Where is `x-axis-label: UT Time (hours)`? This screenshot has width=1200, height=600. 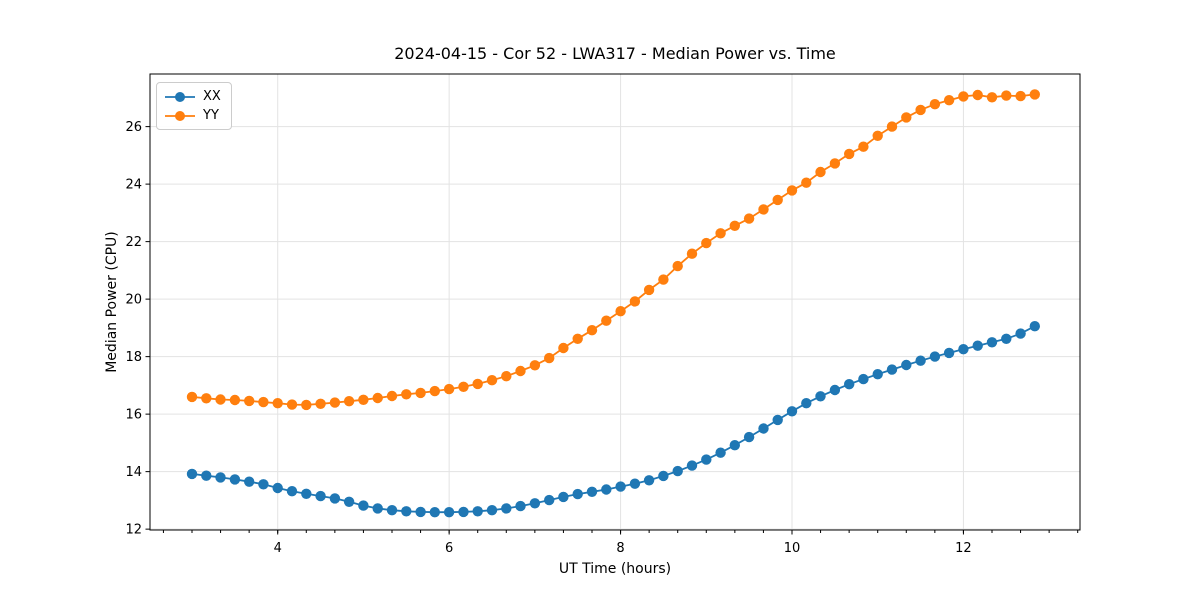 x-axis-label: UT Time (hours) is located at coordinates (615, 569).